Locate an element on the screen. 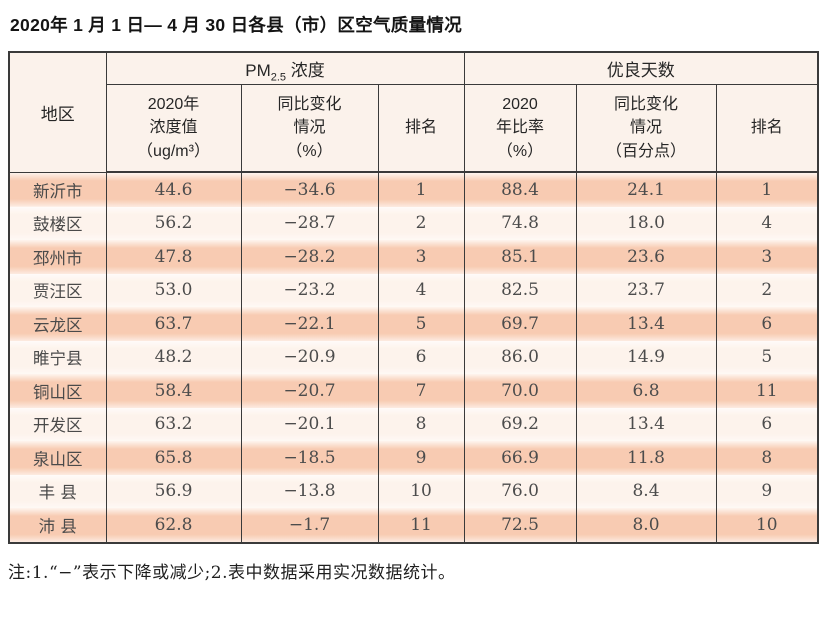 This screenshot has height=620, width=825. pm-rank-cell: 5 is located at coordinates (421, 324).